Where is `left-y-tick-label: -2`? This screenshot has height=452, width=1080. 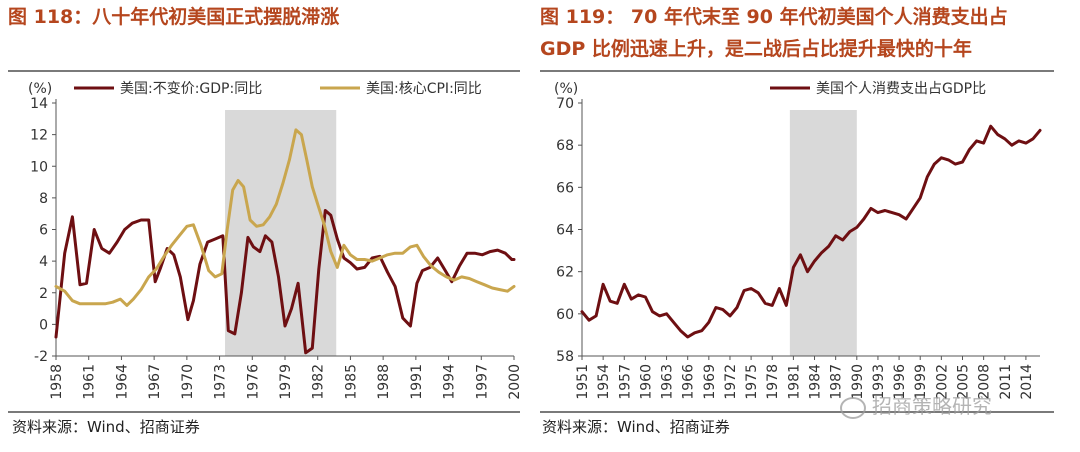 left-y-tick-label: -2 is located at coordinates (41, 357).